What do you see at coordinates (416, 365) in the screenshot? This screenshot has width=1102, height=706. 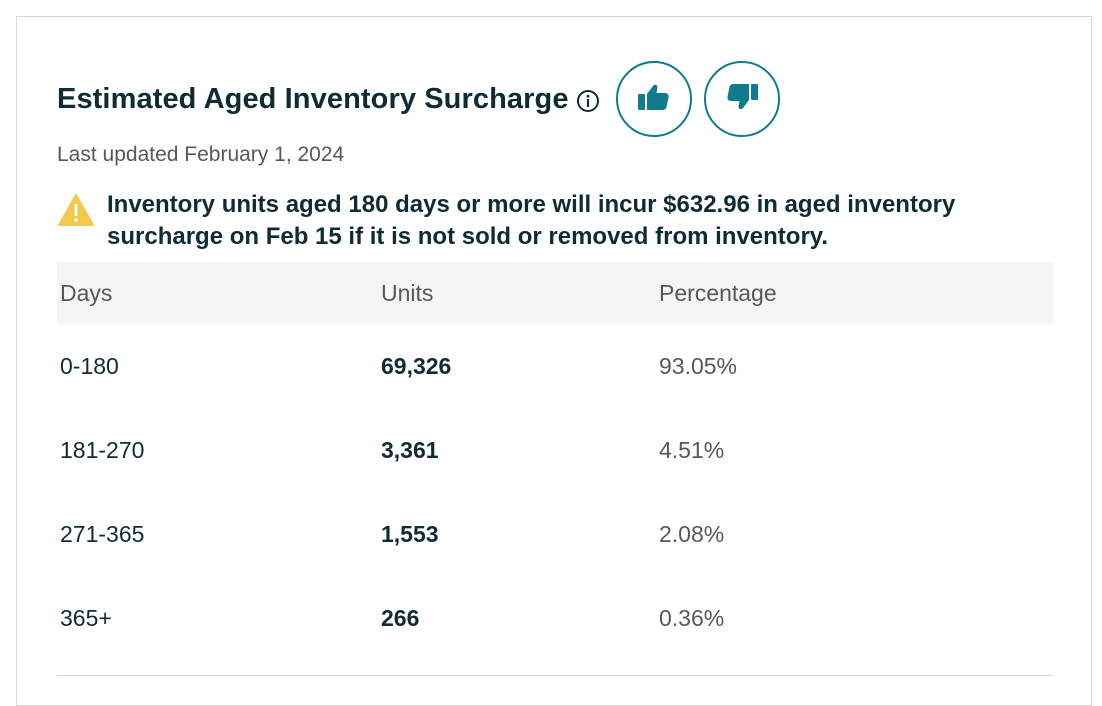 I see `cell-units: 69,326` at bounding box center [416, 365].